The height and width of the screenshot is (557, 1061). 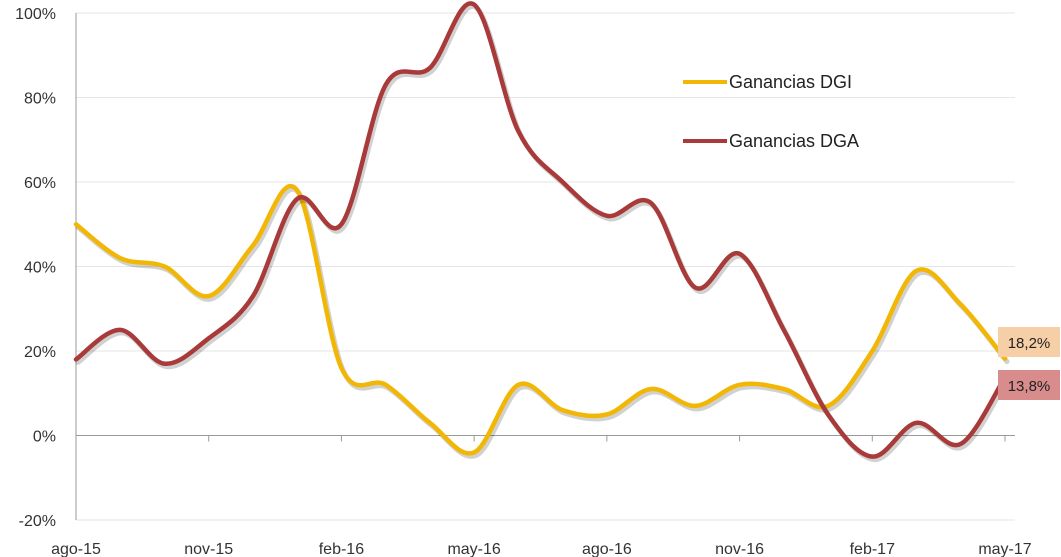 I want to click on x-tick-label: may-17, so click(x=1004, y=549).